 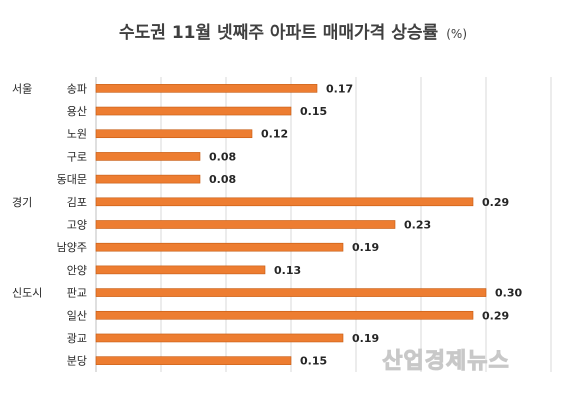 I want to click on watermark: 산업경제뉴스, so click(x=445, y=361).